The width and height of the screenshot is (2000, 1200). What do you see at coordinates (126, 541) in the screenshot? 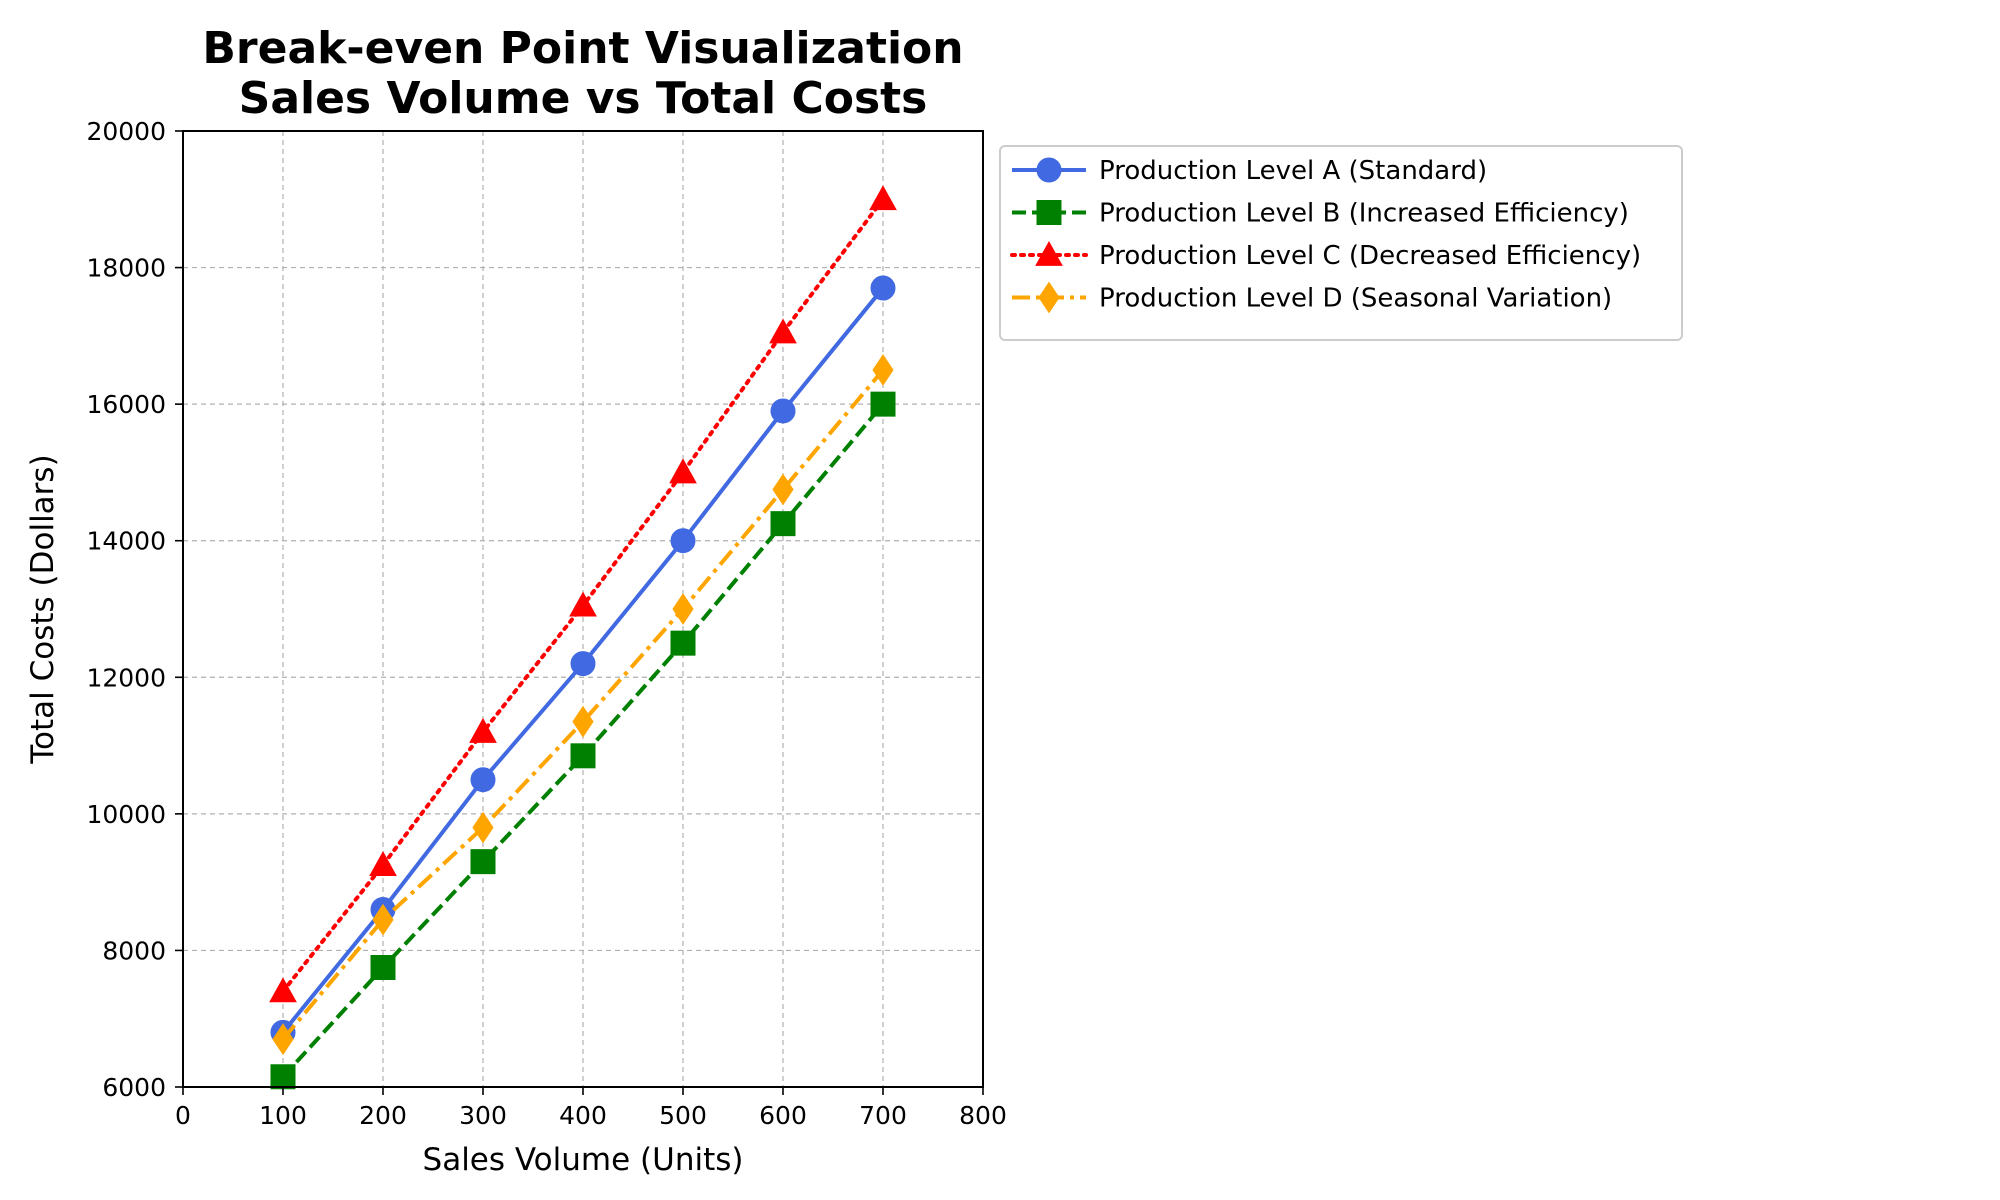
I see `y-tick-label: 14000` at bounding box center [126, 541].